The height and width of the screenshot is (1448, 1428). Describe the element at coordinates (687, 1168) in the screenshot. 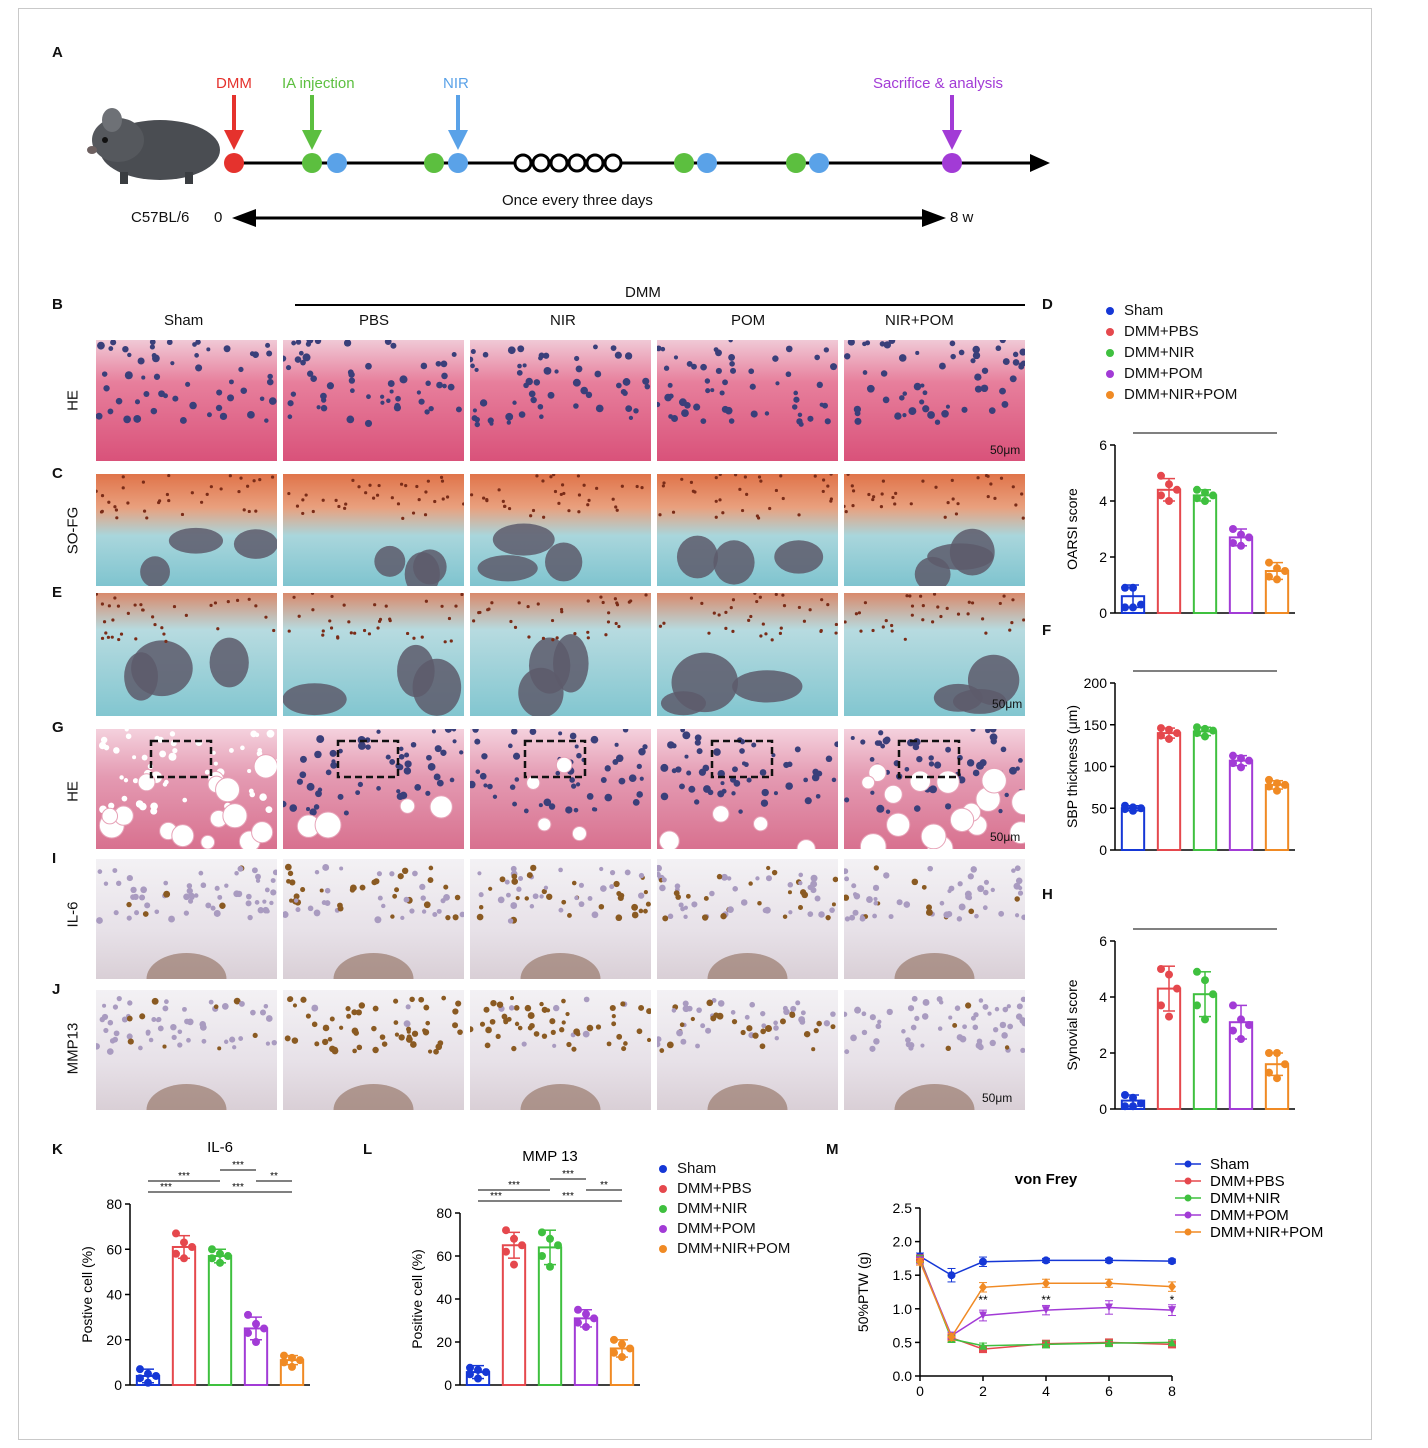

I see `legend-item: Sham` at that location.